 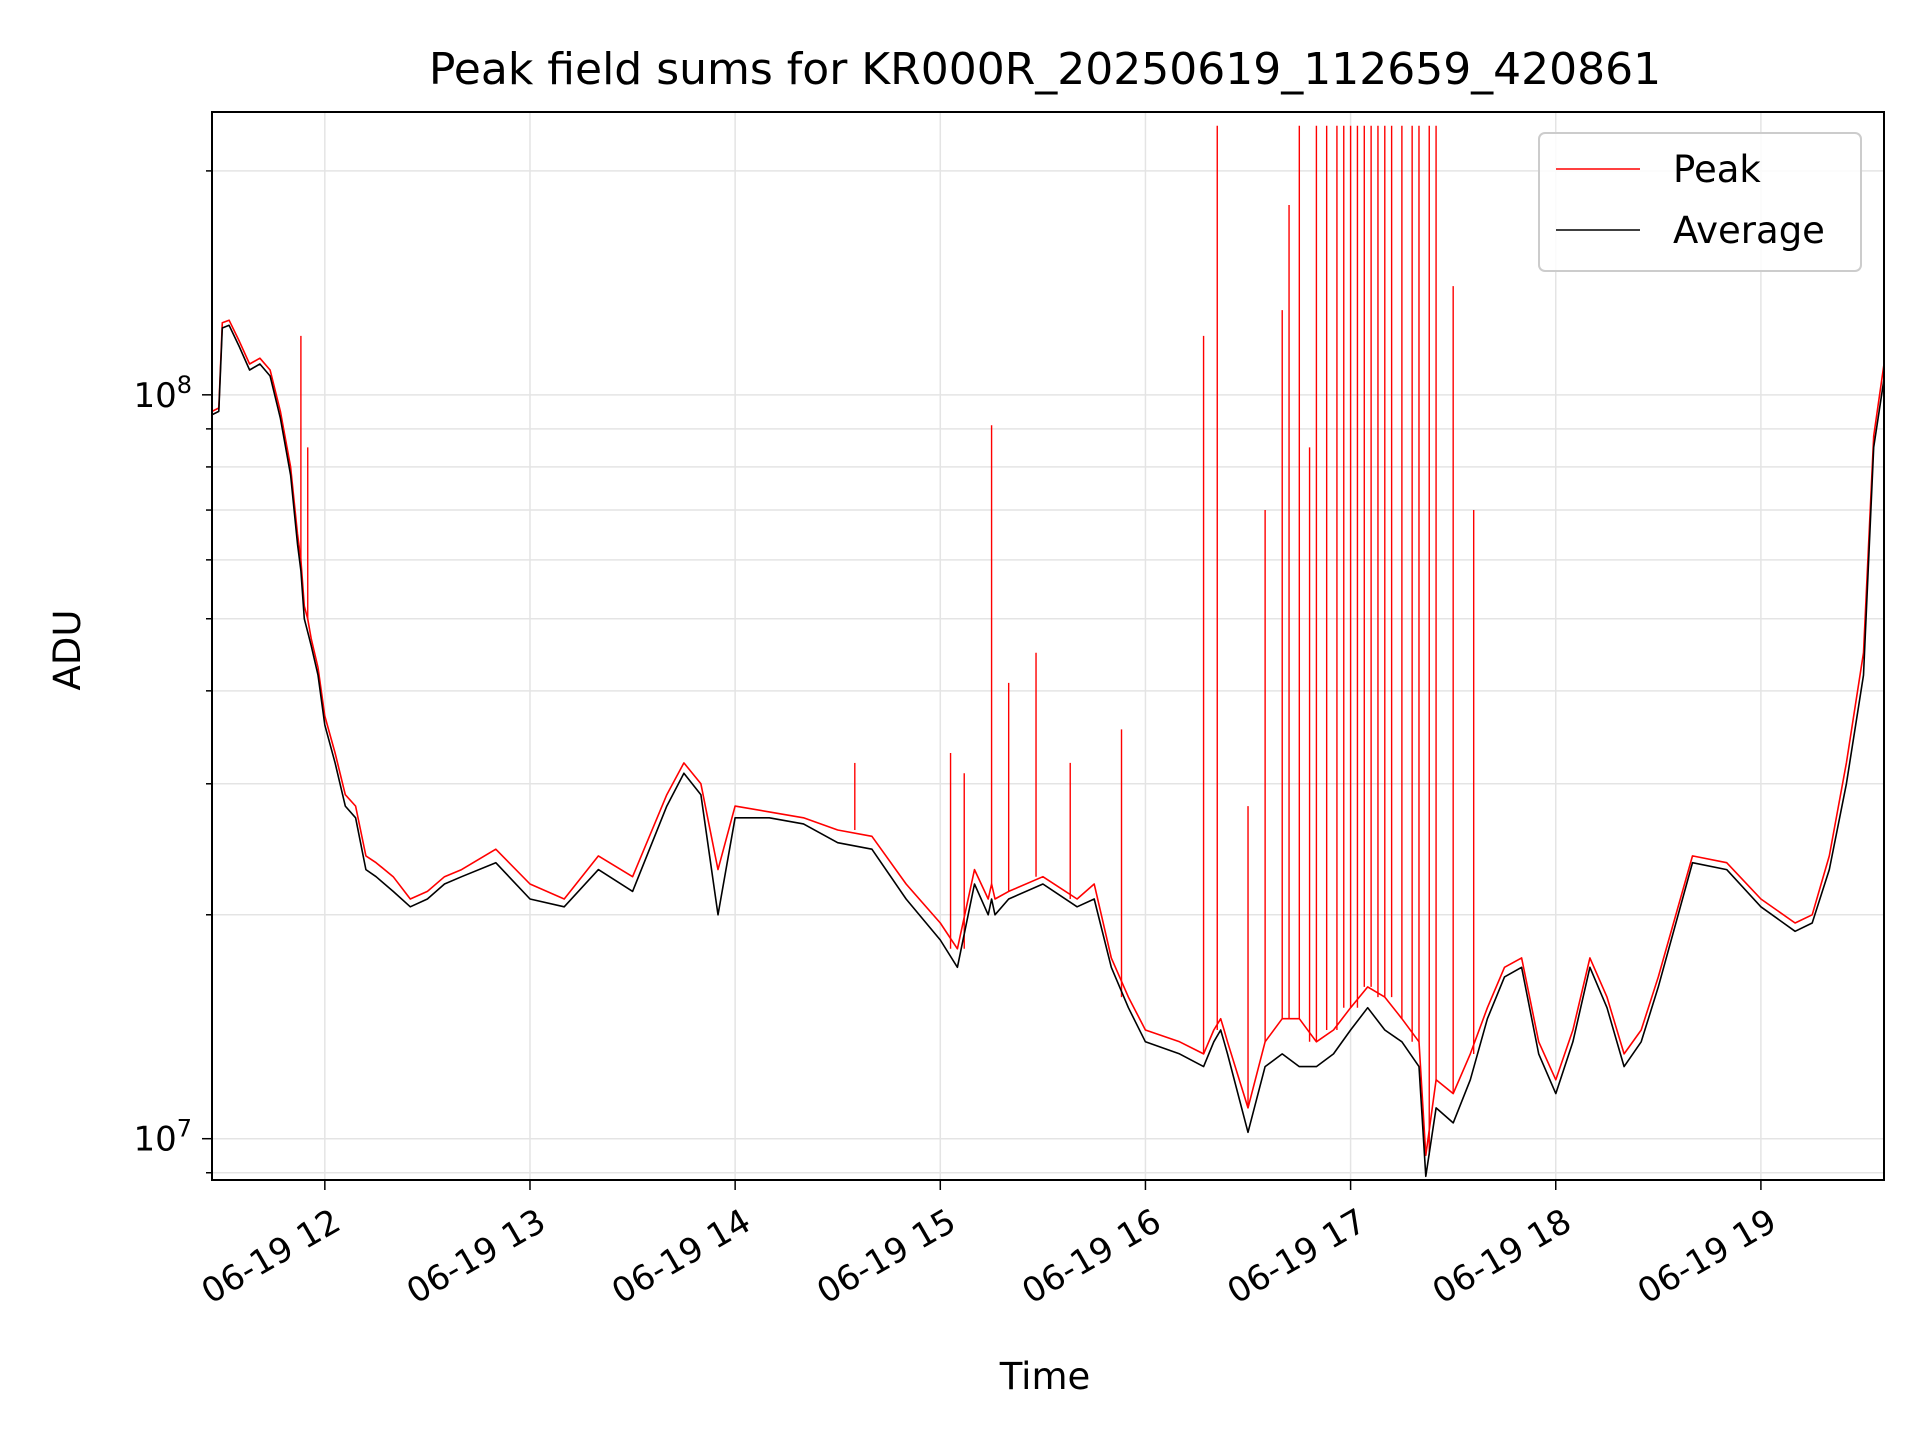 What do you see at coordinates (162, 1137) in the screenshot?
I see `y-tick-label: 10⁷` at bounding box center [162, 1137].